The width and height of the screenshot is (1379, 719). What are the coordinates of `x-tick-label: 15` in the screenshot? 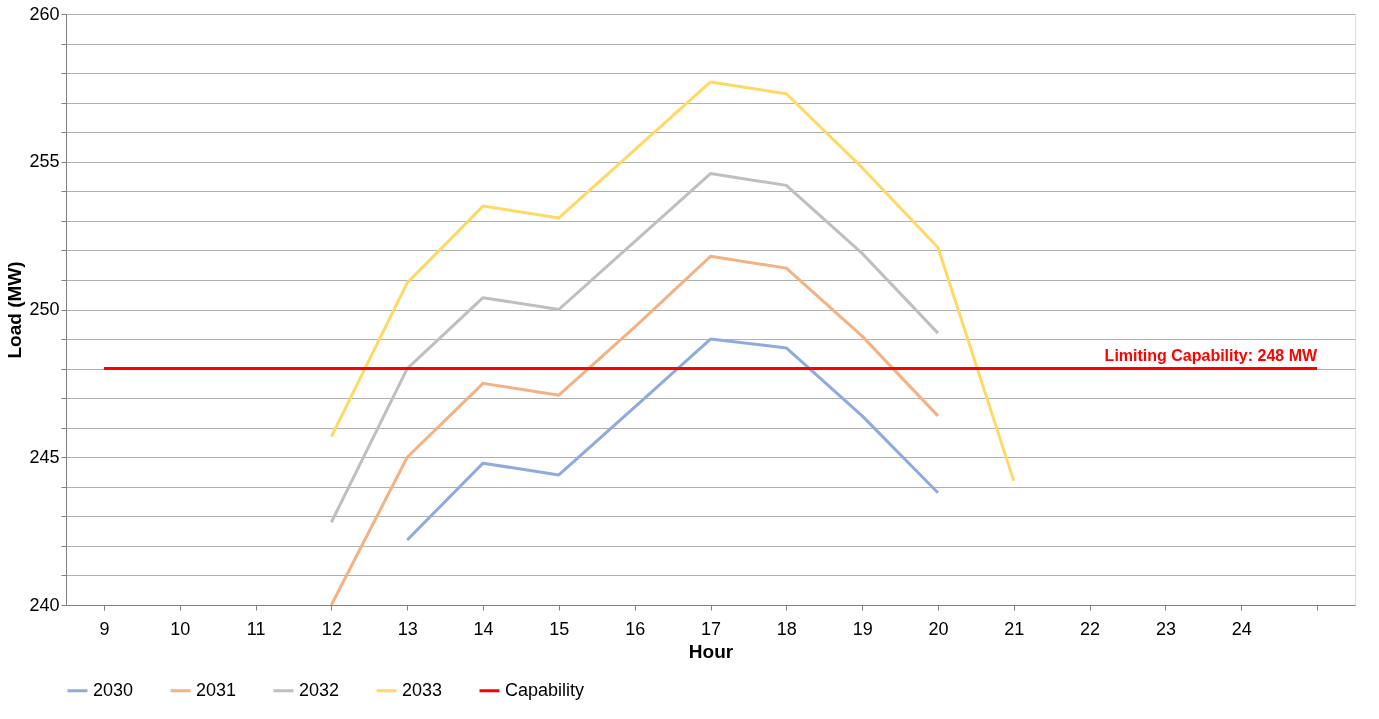 It's located at (559, 628).